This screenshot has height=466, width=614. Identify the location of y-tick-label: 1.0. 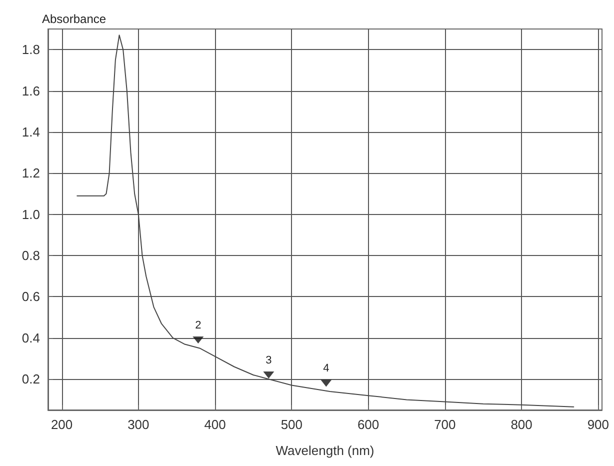
(31, 214).